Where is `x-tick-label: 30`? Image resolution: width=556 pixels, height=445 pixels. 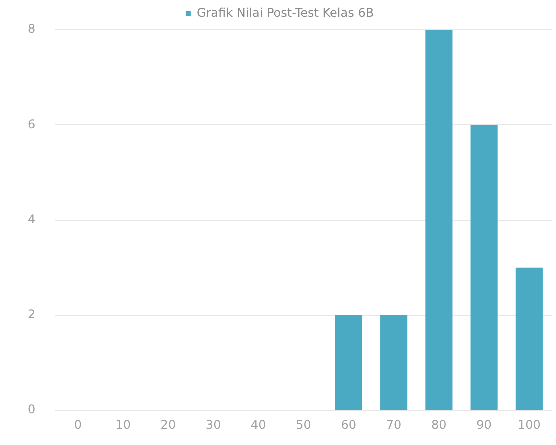 x-tick-label: 30 is located at coordinates (214, 425).